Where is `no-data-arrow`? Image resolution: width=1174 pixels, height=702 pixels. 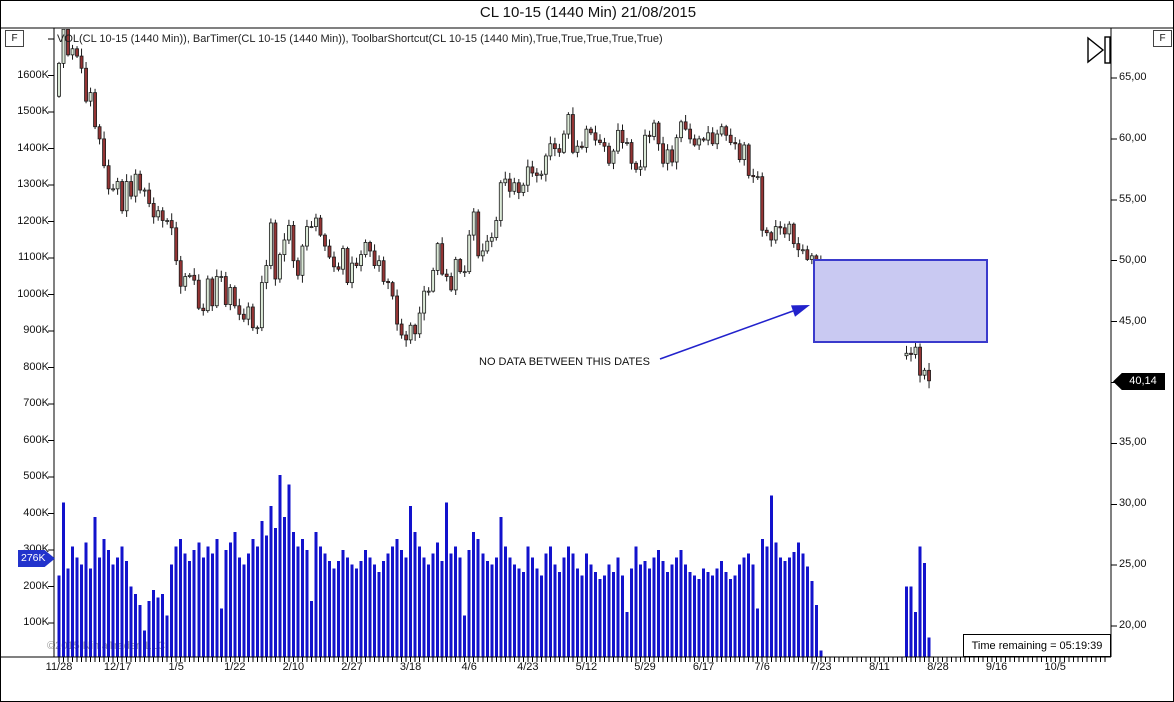
no-data-arrow is located at coordinates (734, 332).